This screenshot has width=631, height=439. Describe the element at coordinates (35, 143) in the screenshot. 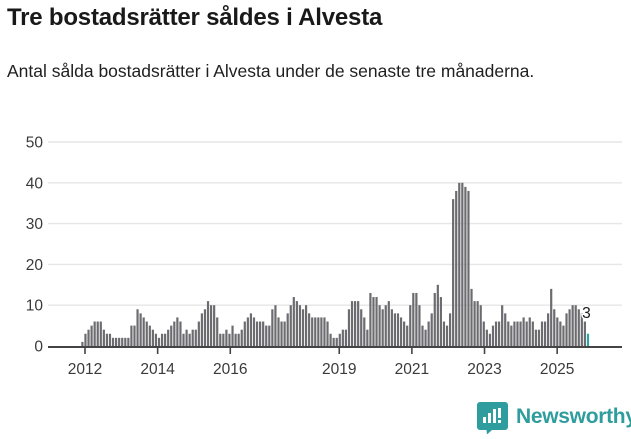

I see `y-axis-tick-label: 50` at that location.